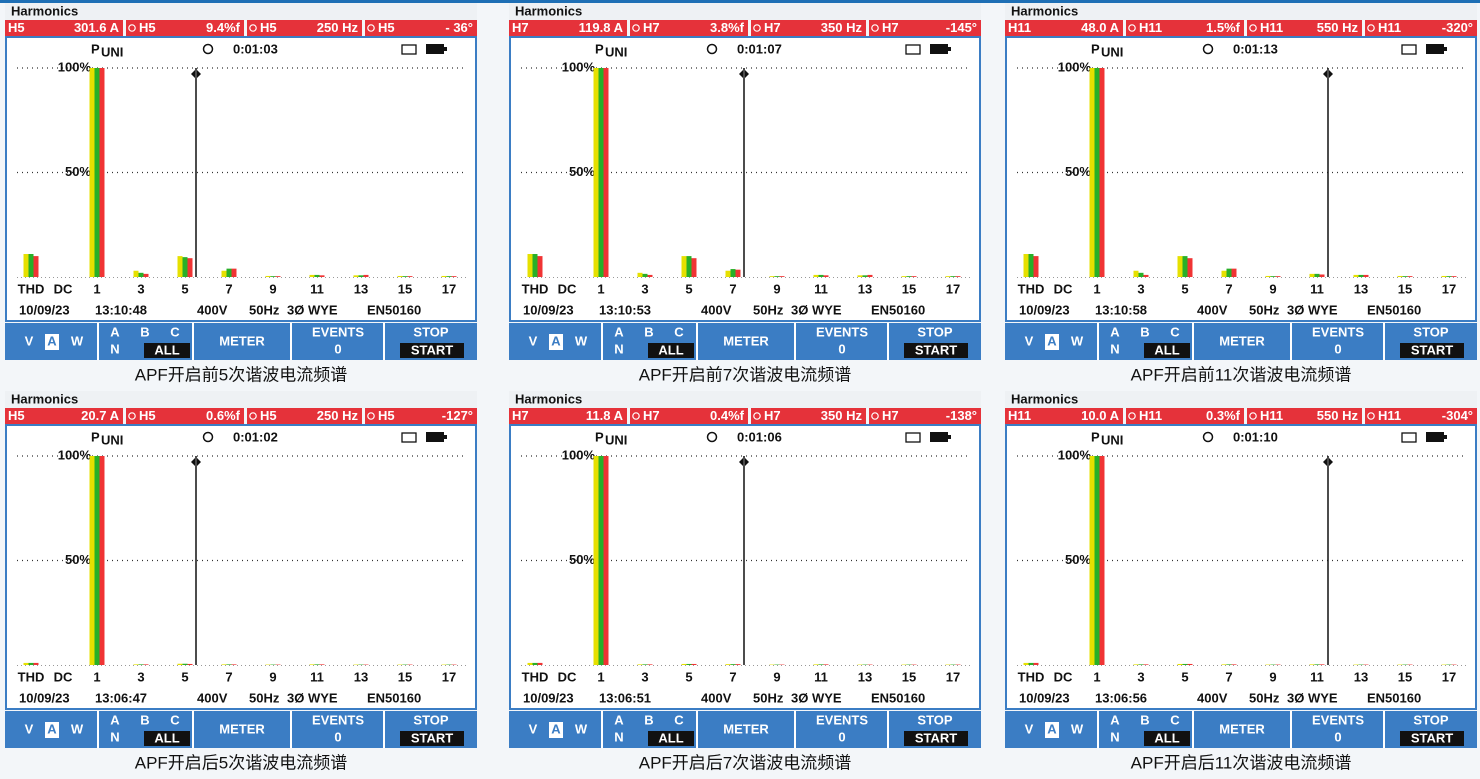  Describe the element at coordinates (599, 436) in the screenshot. I see `mode: P` at that location.